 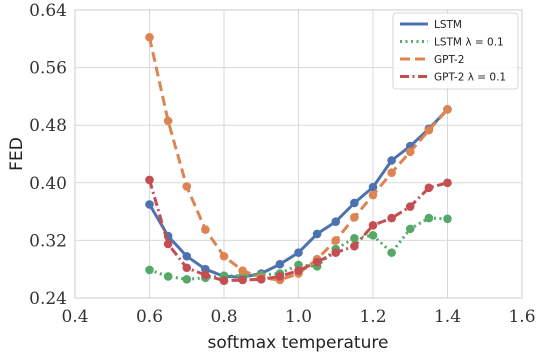 I want to click on legend-label: GPT-2, so click(x=449, y=60).